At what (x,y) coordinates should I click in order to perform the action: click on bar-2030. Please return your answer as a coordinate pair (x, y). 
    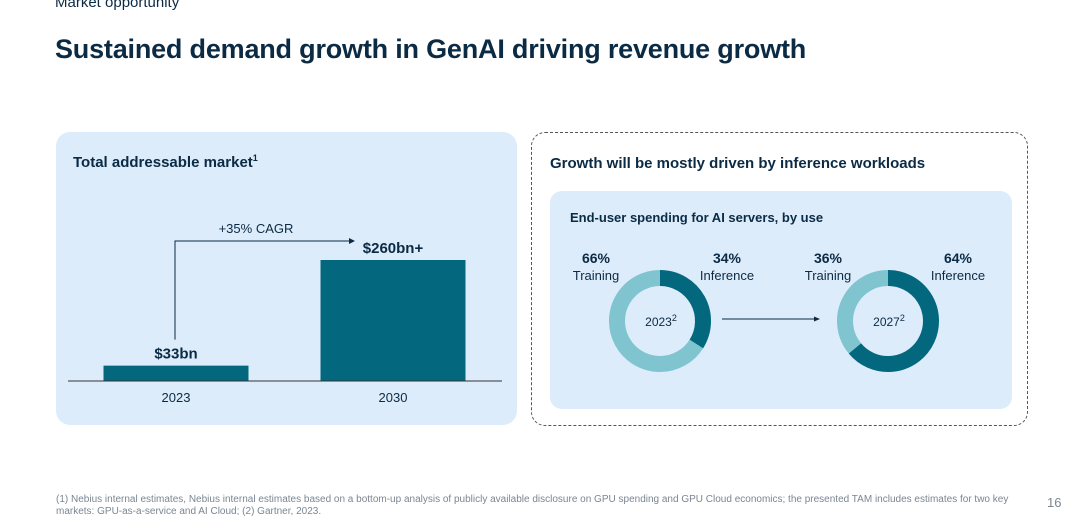
    Looking at the image, I should click on (393, 320).